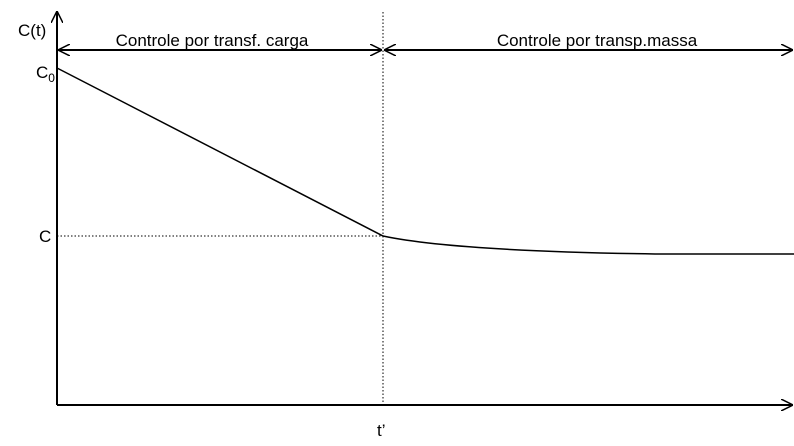  I want to click on initial-level: C0, so click(45, 74).